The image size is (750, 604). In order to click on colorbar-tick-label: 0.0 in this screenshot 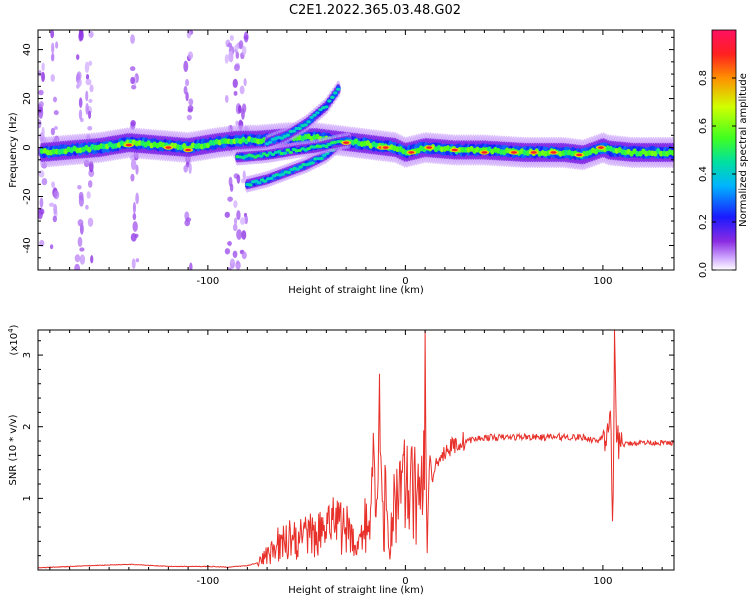, I will do `click(703, 270)`.